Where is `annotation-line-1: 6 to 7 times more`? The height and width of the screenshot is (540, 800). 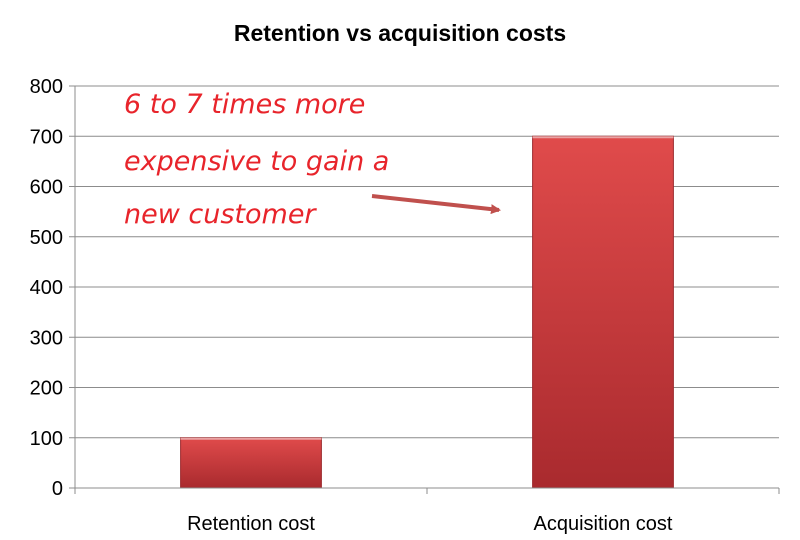
annotation-line-1: 6 to 7 times more is located at coordinates (244, 104).